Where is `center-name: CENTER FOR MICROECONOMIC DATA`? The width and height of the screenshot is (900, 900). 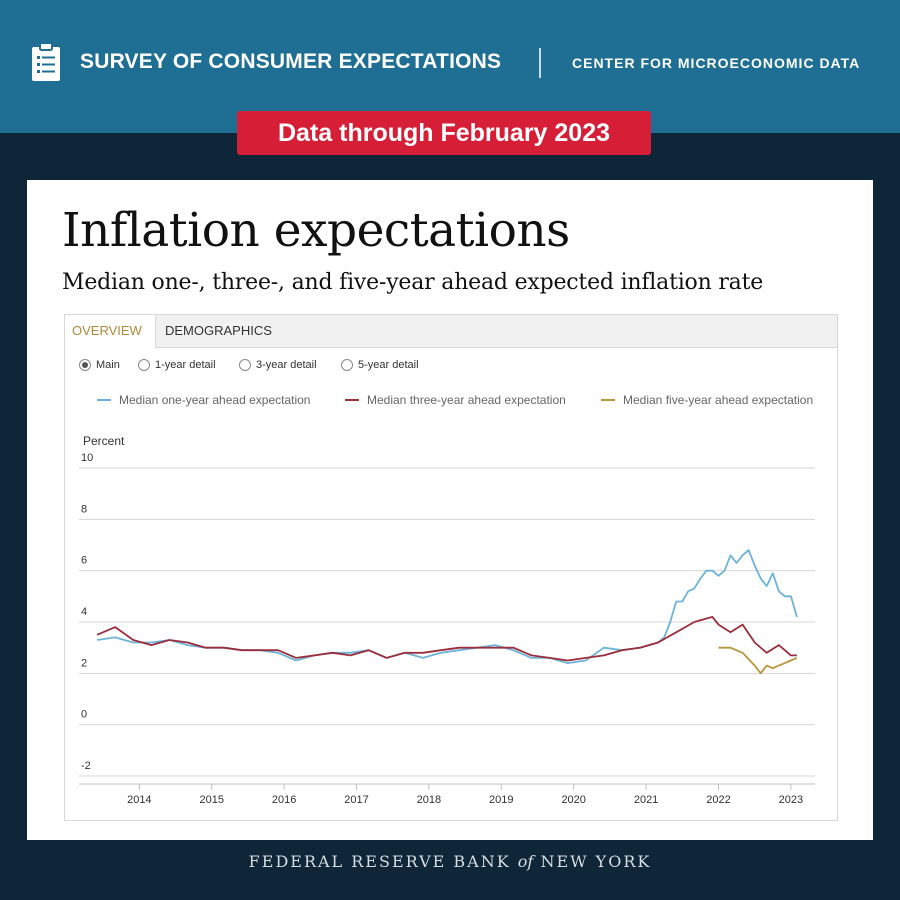 center-name: CENTER FOR MICROECONOMIC DATA is located at coordinates (716, 63).